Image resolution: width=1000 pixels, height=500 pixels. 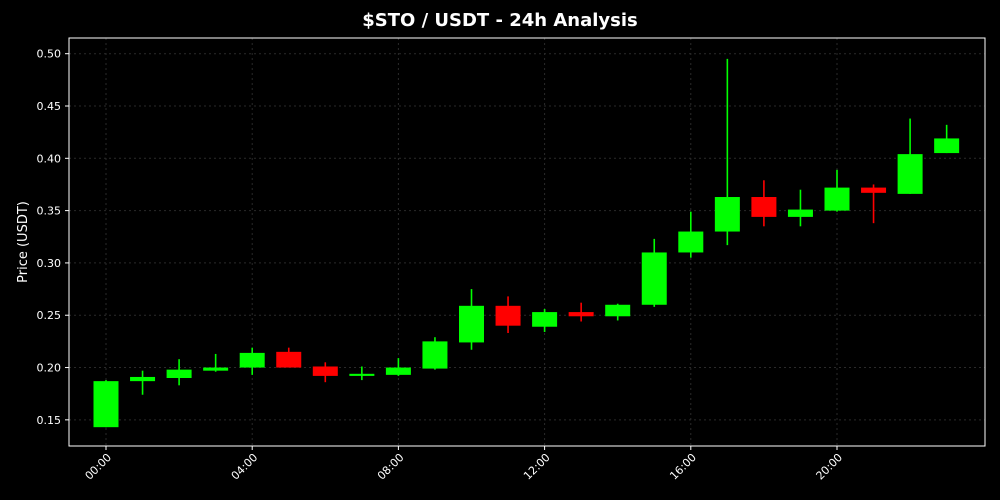 I want to click on chart-title: $STO / USDT - 24h Analysis, so click(x=500, y=20).